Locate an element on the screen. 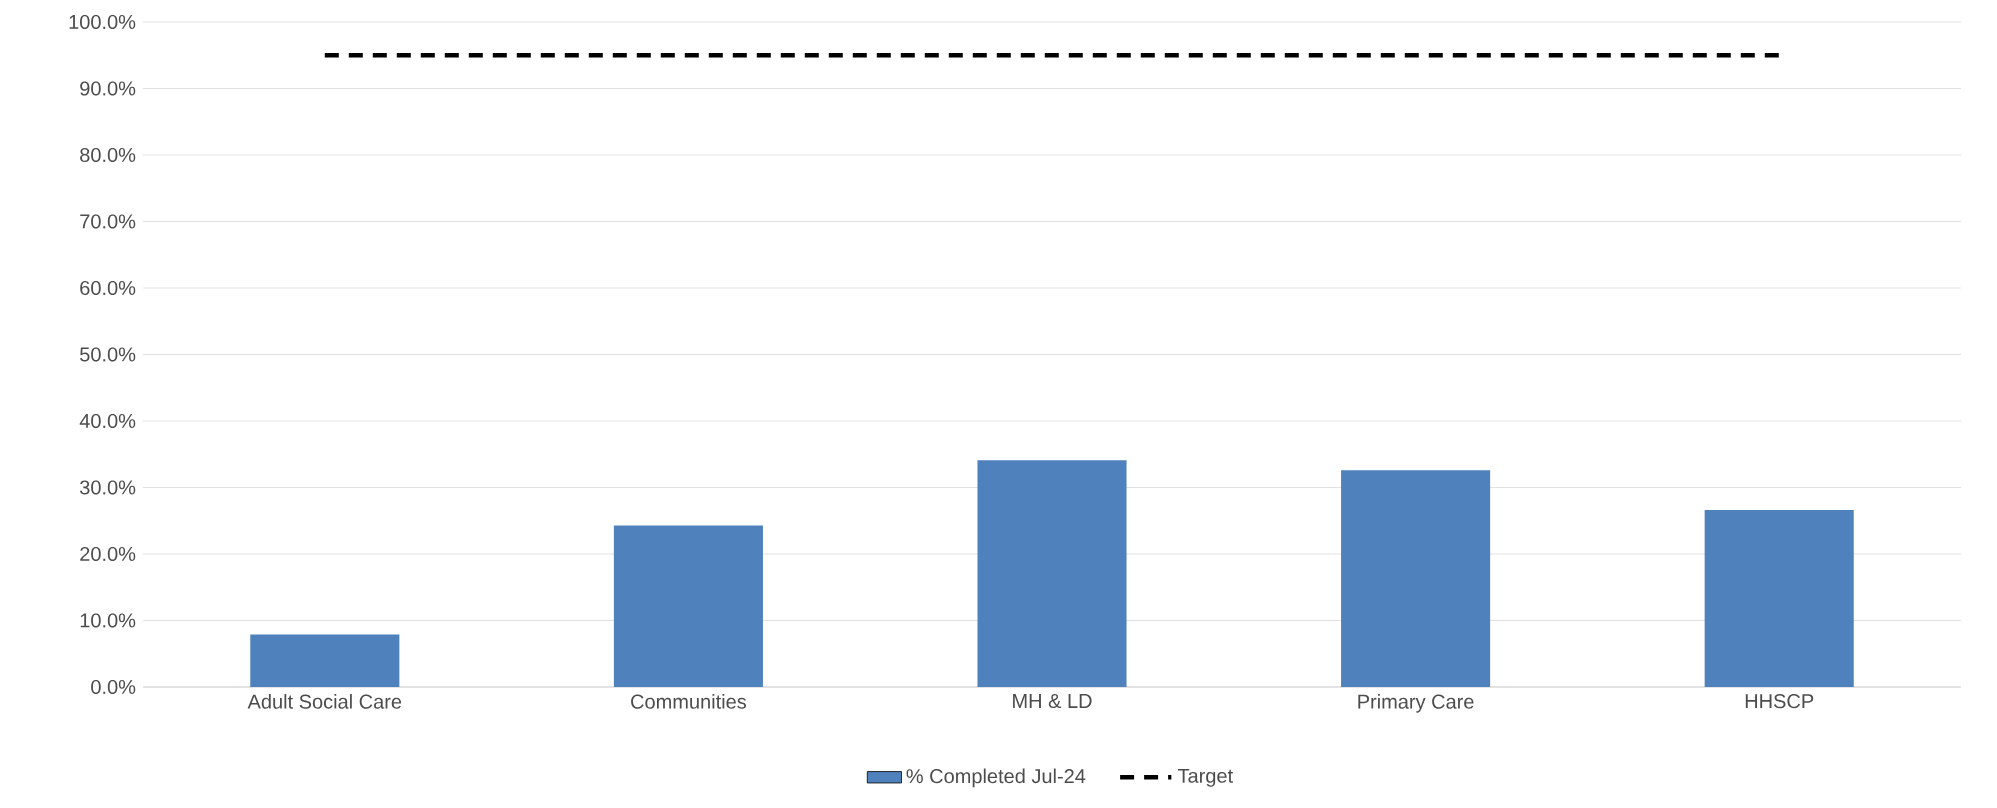  x-tick-label: Adult Social Care is located at coordinates (324, 701).